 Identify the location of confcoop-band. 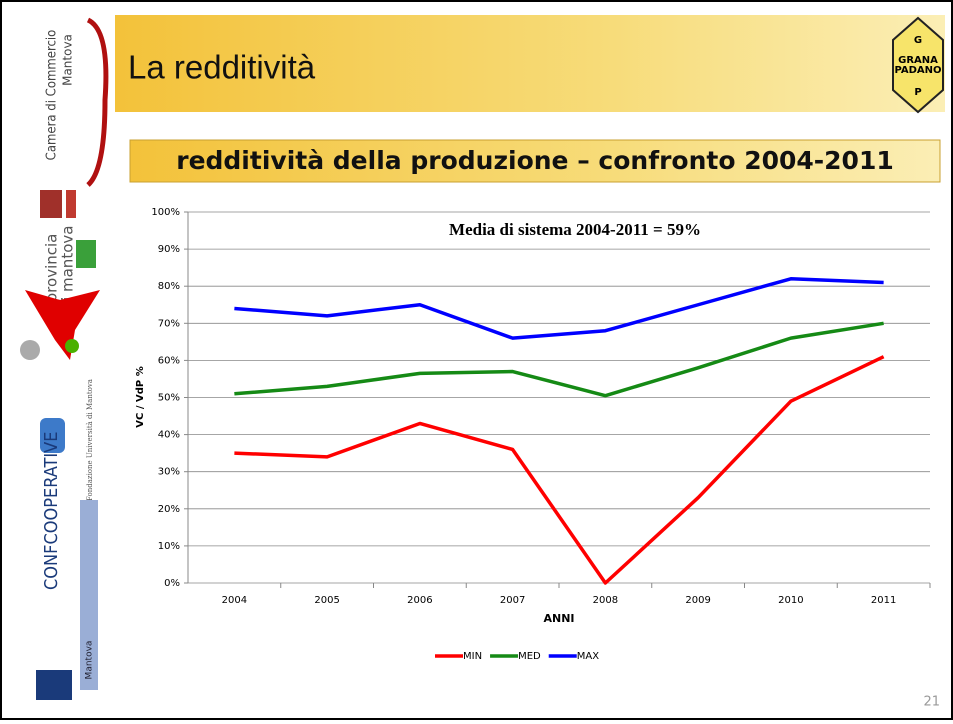
(89, 595).